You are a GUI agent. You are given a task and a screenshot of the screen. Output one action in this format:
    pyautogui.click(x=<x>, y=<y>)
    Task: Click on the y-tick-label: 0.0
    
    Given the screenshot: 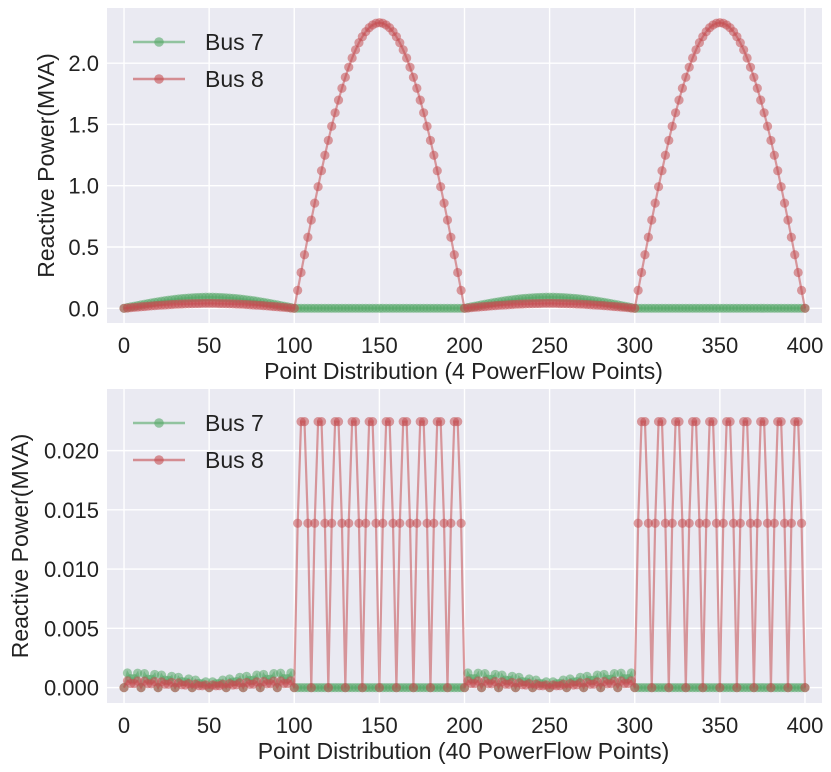 What is the action you would take?
    pyautogui.click(x=83, y=308)
    